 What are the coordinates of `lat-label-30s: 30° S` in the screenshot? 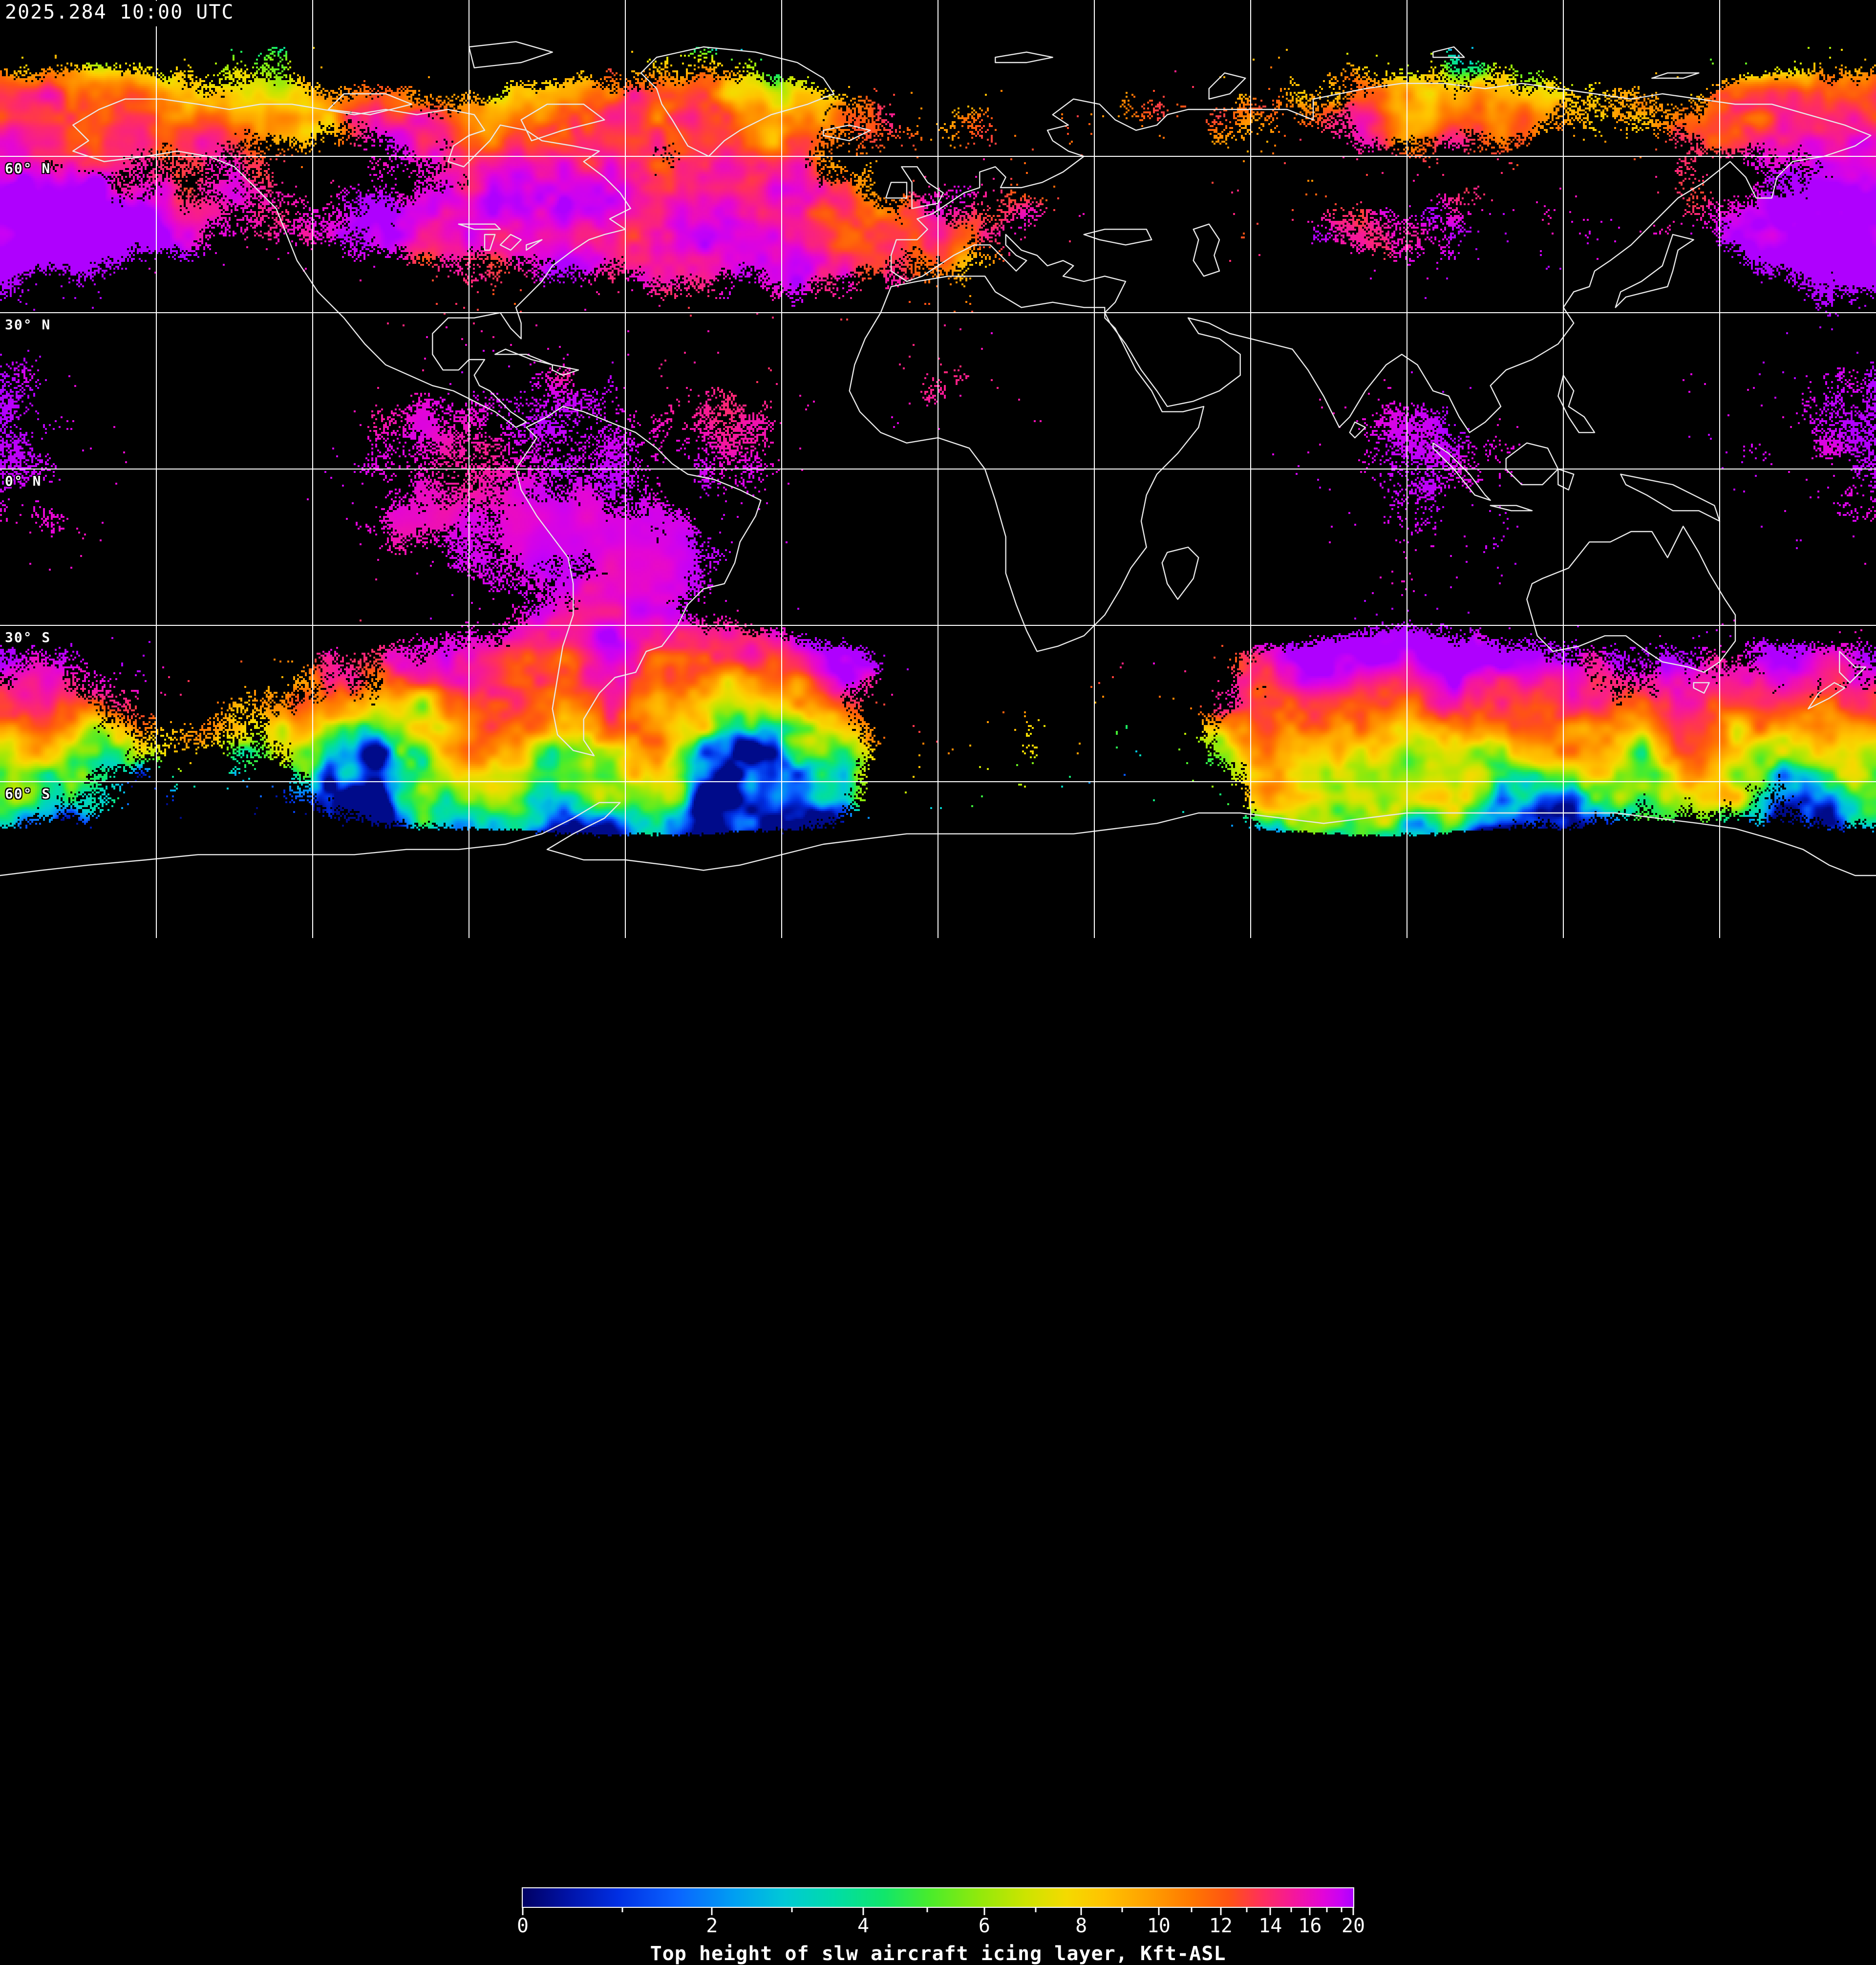 It's located at (28, 637).